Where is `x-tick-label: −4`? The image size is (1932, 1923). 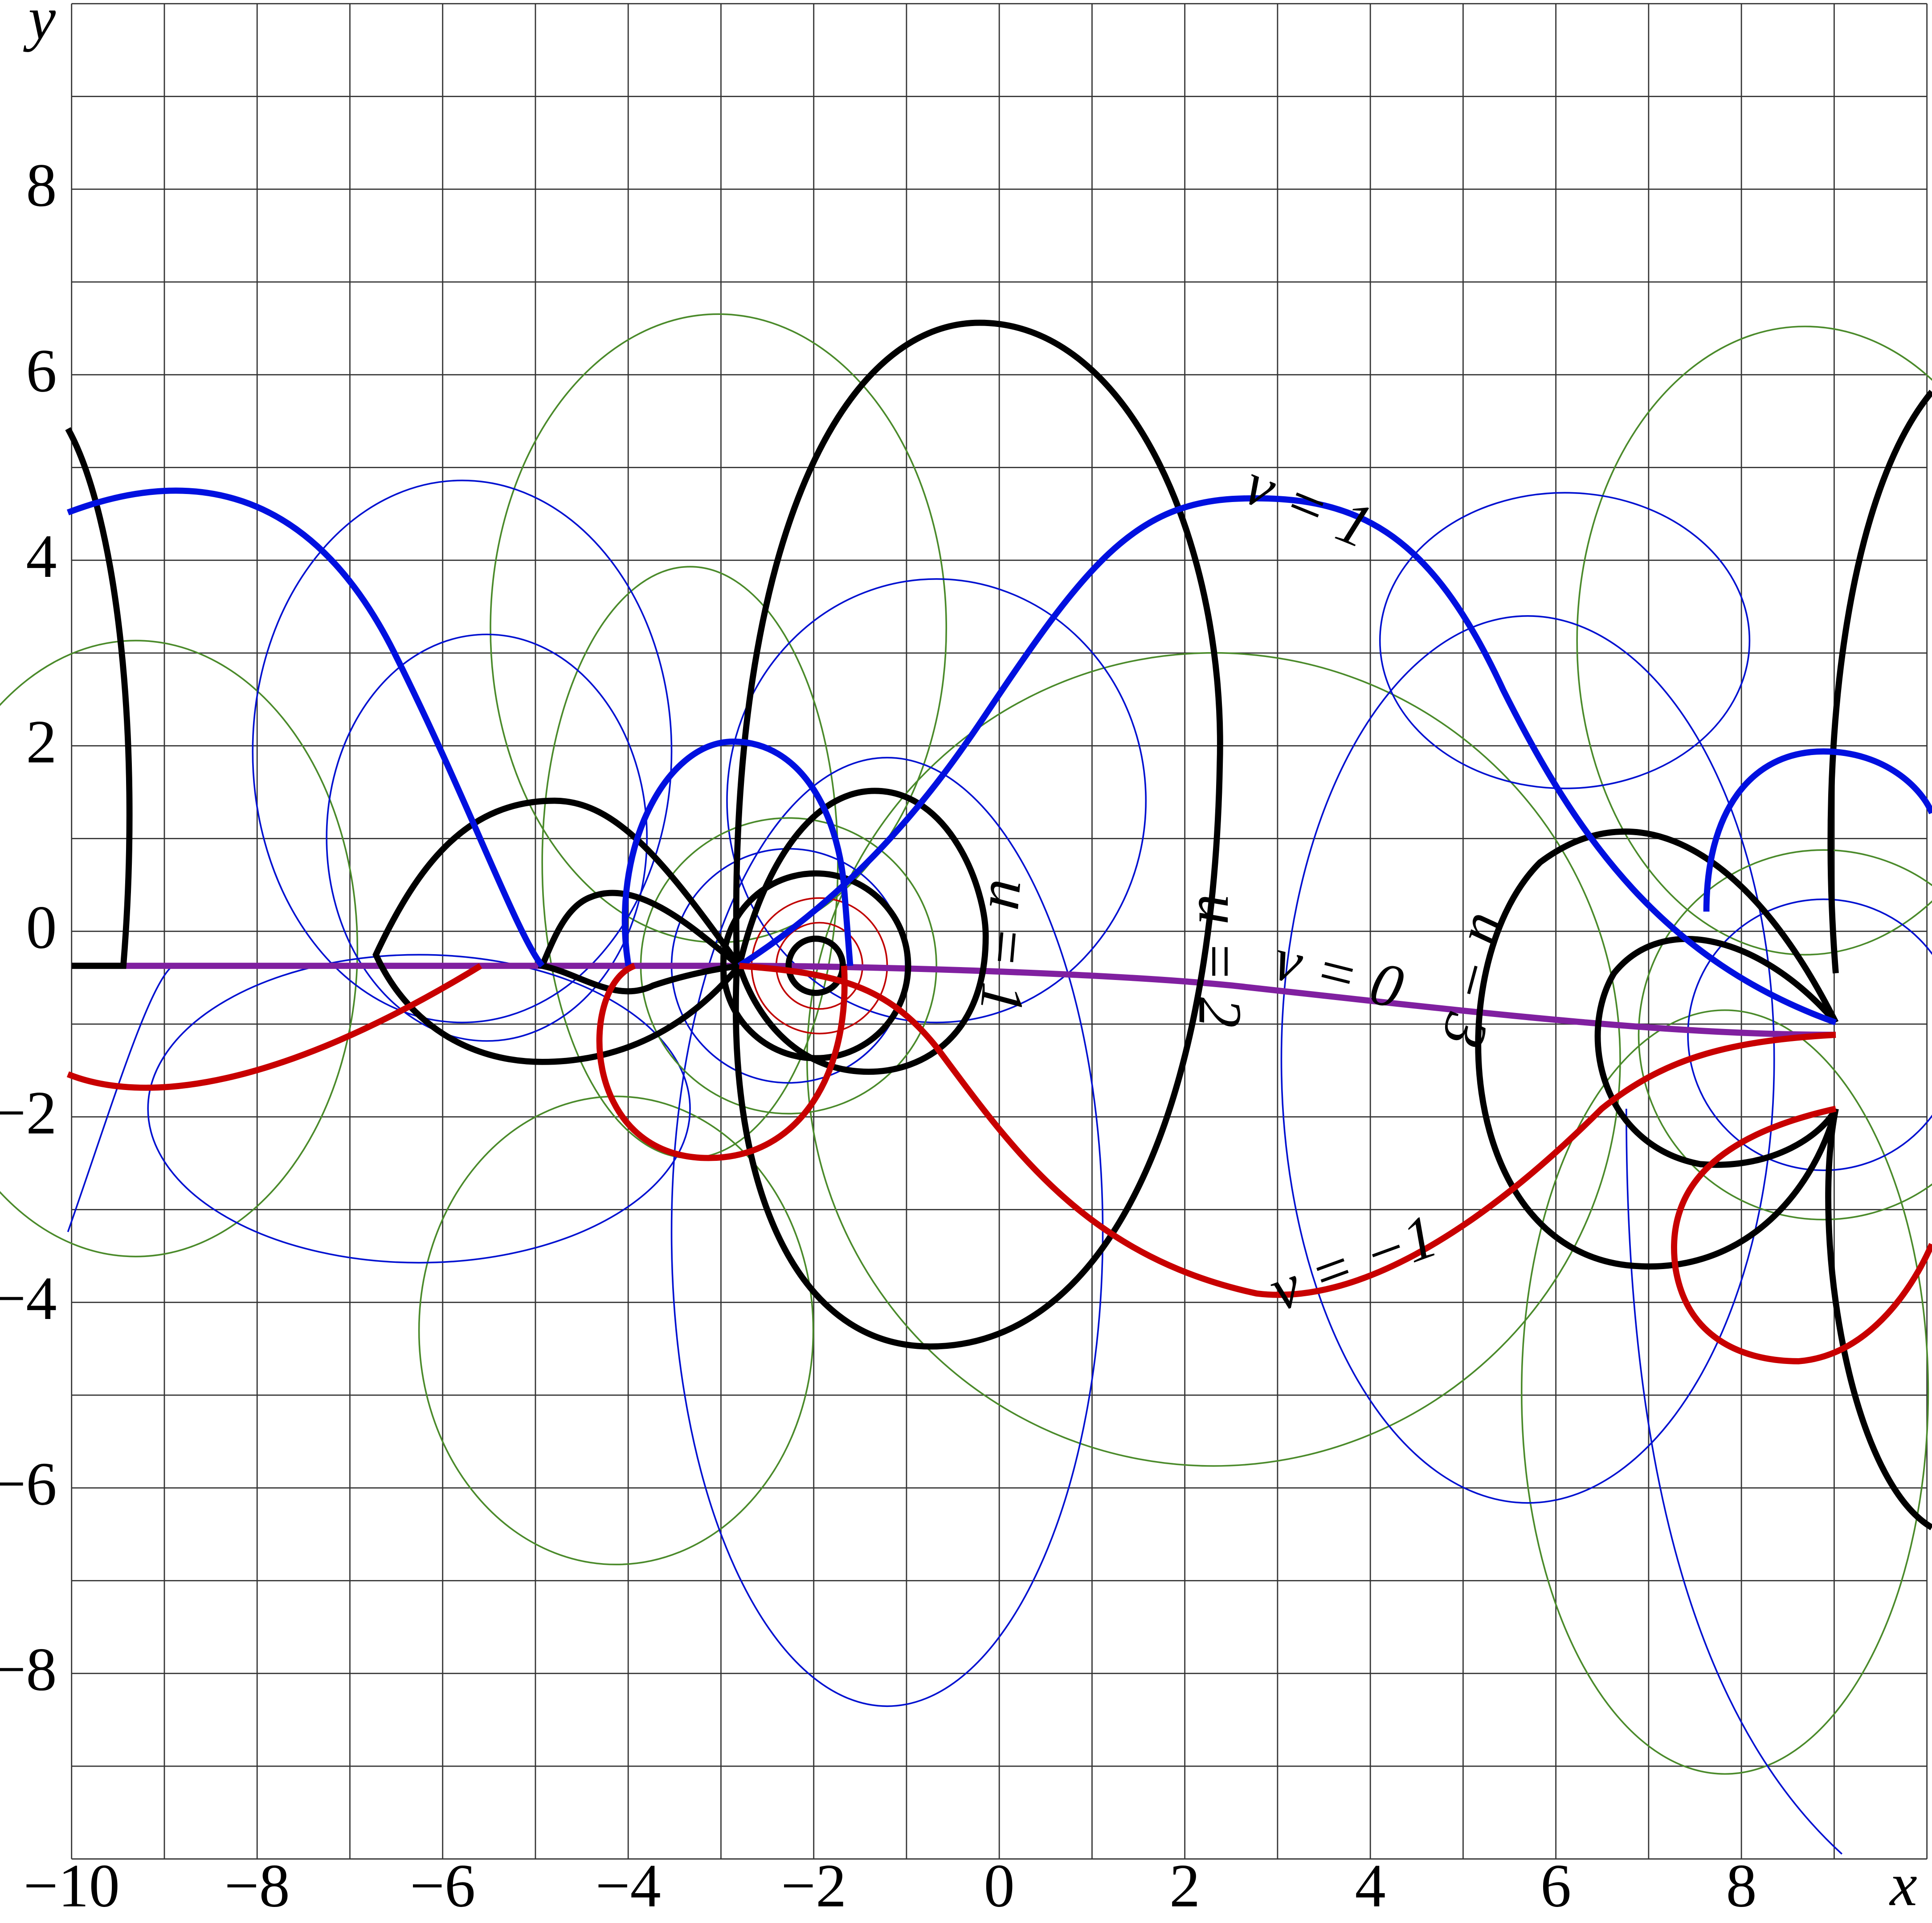 x-tick-label: −4 is located at coordinates (628, 1886).